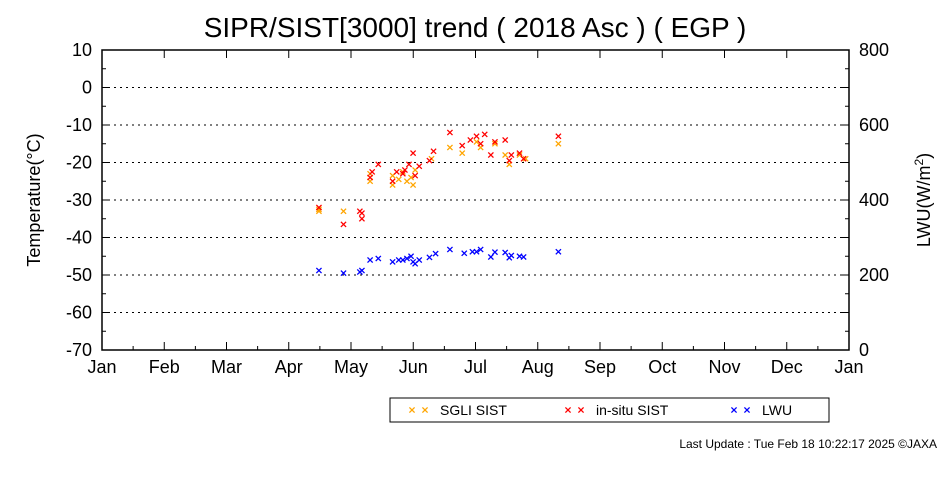 The height and width of the screenshot is (480, 950). I want to click on x-tick-label: Aug, so click(538, 367).